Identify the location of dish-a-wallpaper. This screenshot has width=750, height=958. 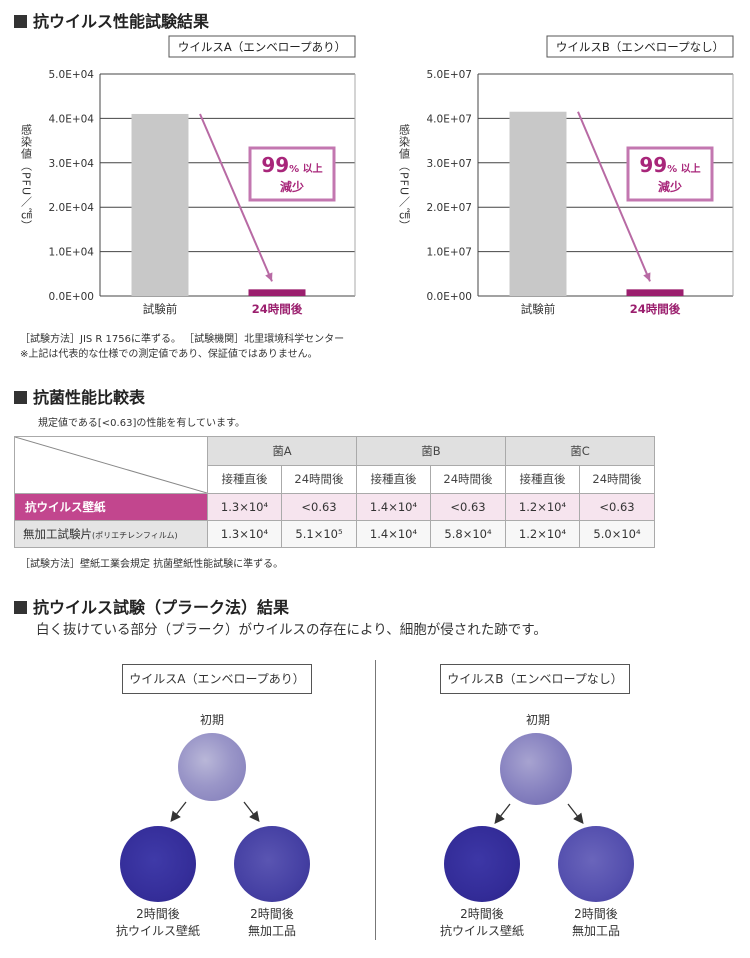
(158, 864).